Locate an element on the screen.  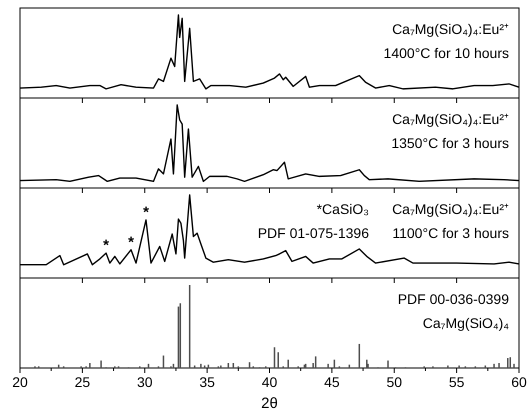
x-tick-label: 50 is located at coordinates (394, 382).